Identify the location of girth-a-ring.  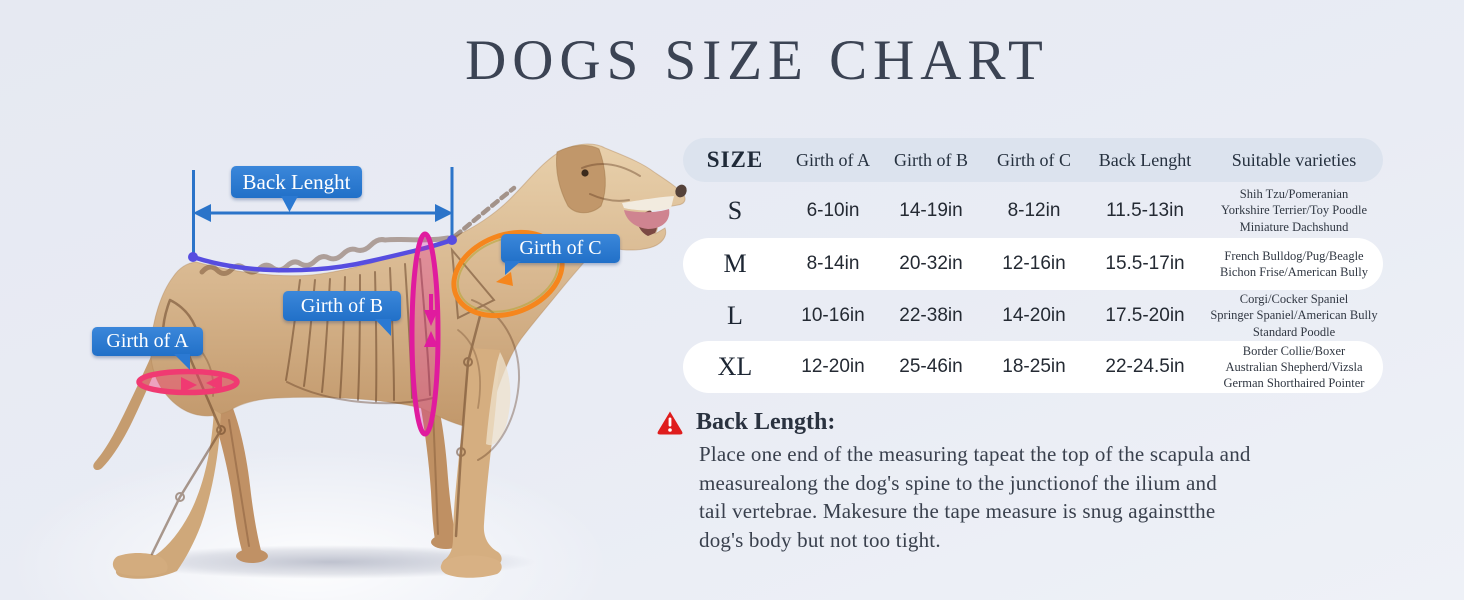
(188, 382).